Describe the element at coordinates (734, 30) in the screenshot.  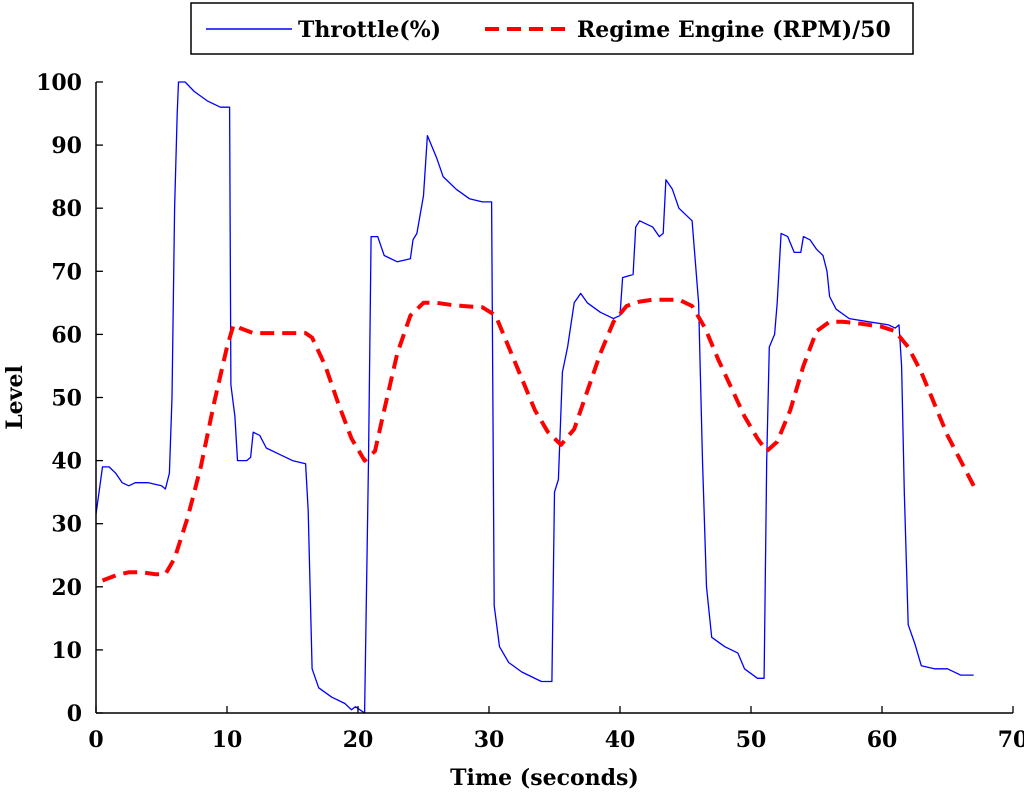
I see `legend-entry-engine-rpm: Regime Engine (RPM)/50` at that location.